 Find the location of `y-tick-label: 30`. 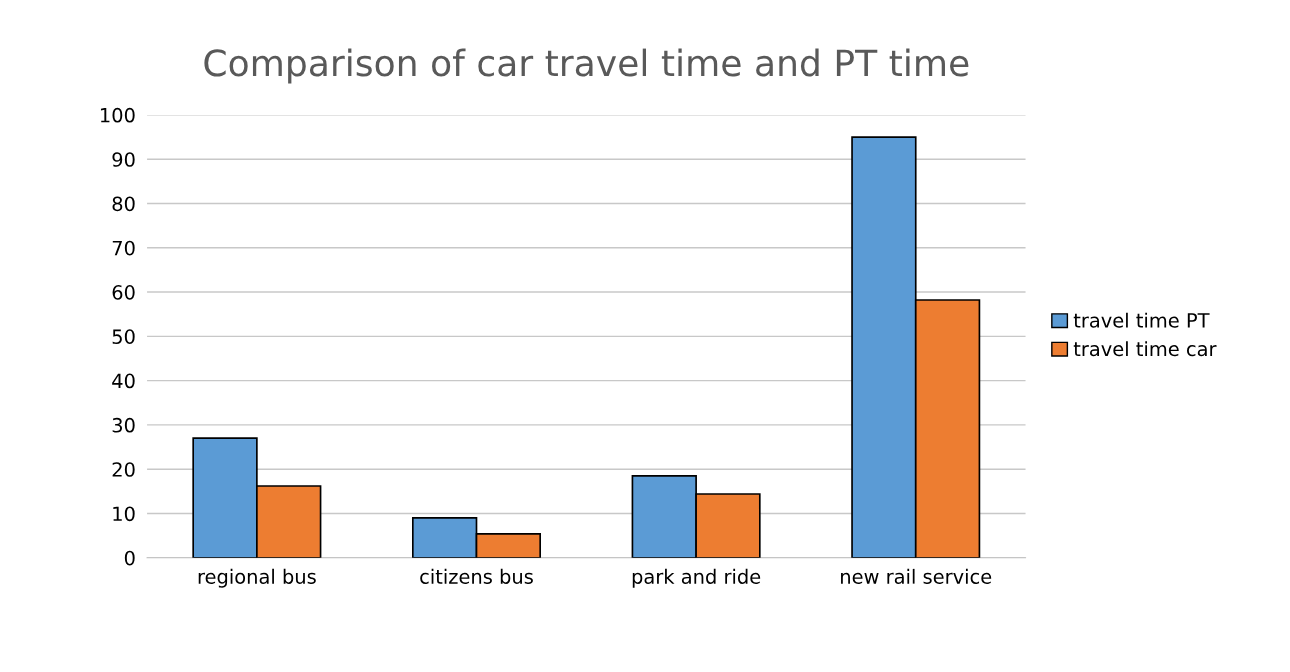

y-tick-label: 30 is located at coordinates (123, 425).